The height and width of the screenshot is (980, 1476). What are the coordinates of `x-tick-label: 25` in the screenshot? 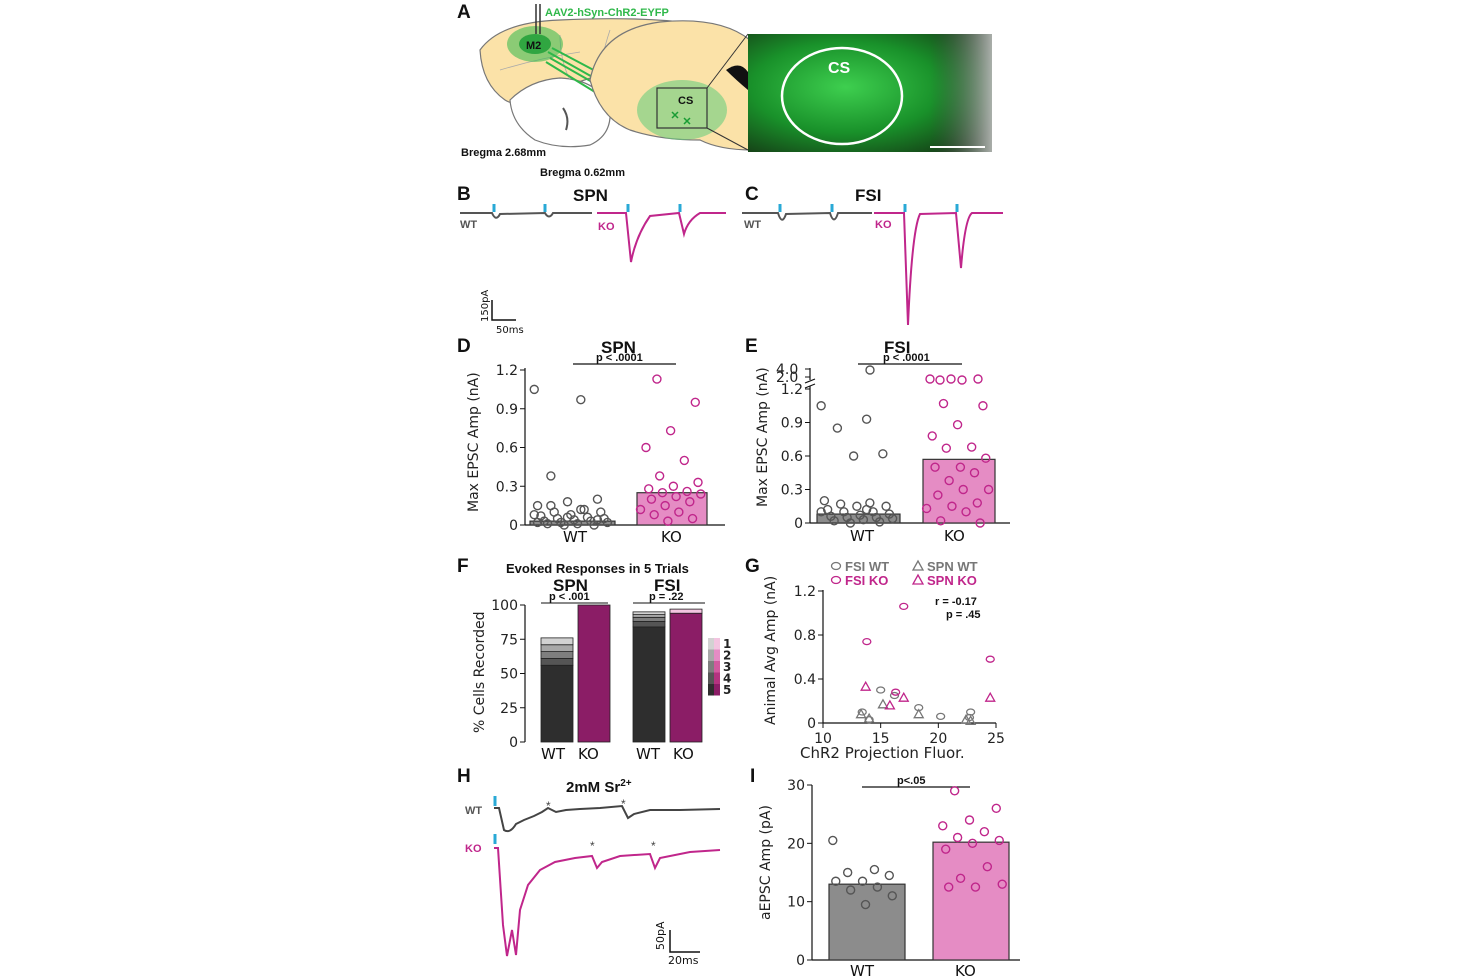 It's located at (996, 739).